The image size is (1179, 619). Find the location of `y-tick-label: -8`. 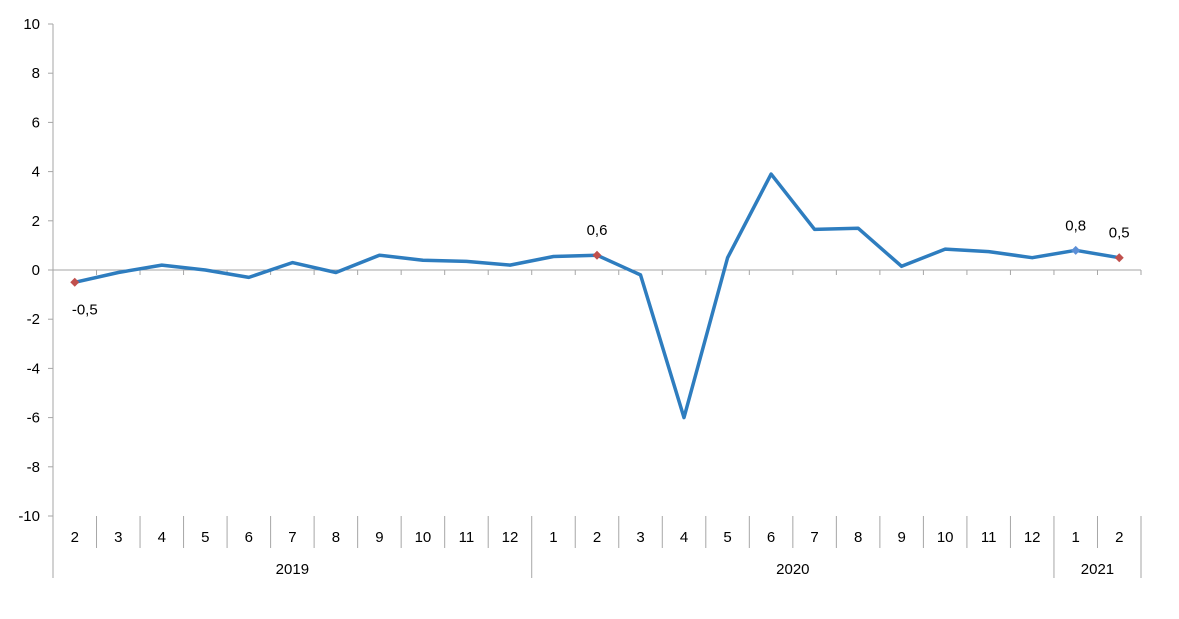

y-tick-label: -8 is located at coordinates (33, 467).